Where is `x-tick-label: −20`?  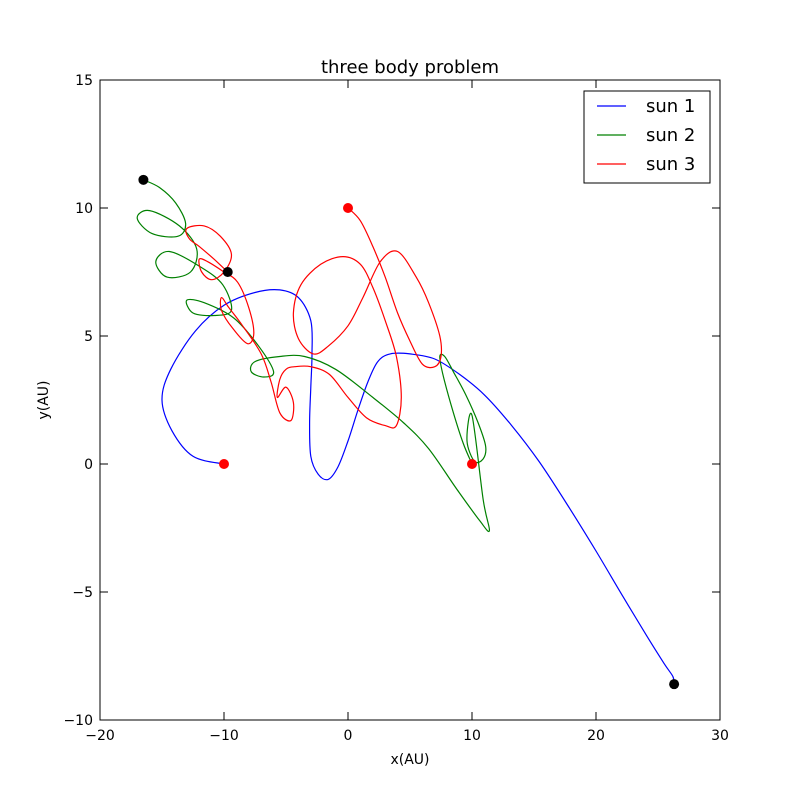 x-tick-label: −20 is located at coordinates (100, 736).